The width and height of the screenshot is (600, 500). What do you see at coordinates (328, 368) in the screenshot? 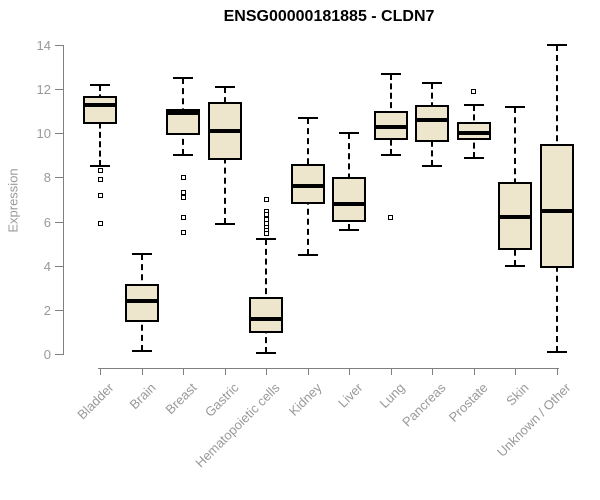
I see `x-axis-line` at bounding box center [328, 368].